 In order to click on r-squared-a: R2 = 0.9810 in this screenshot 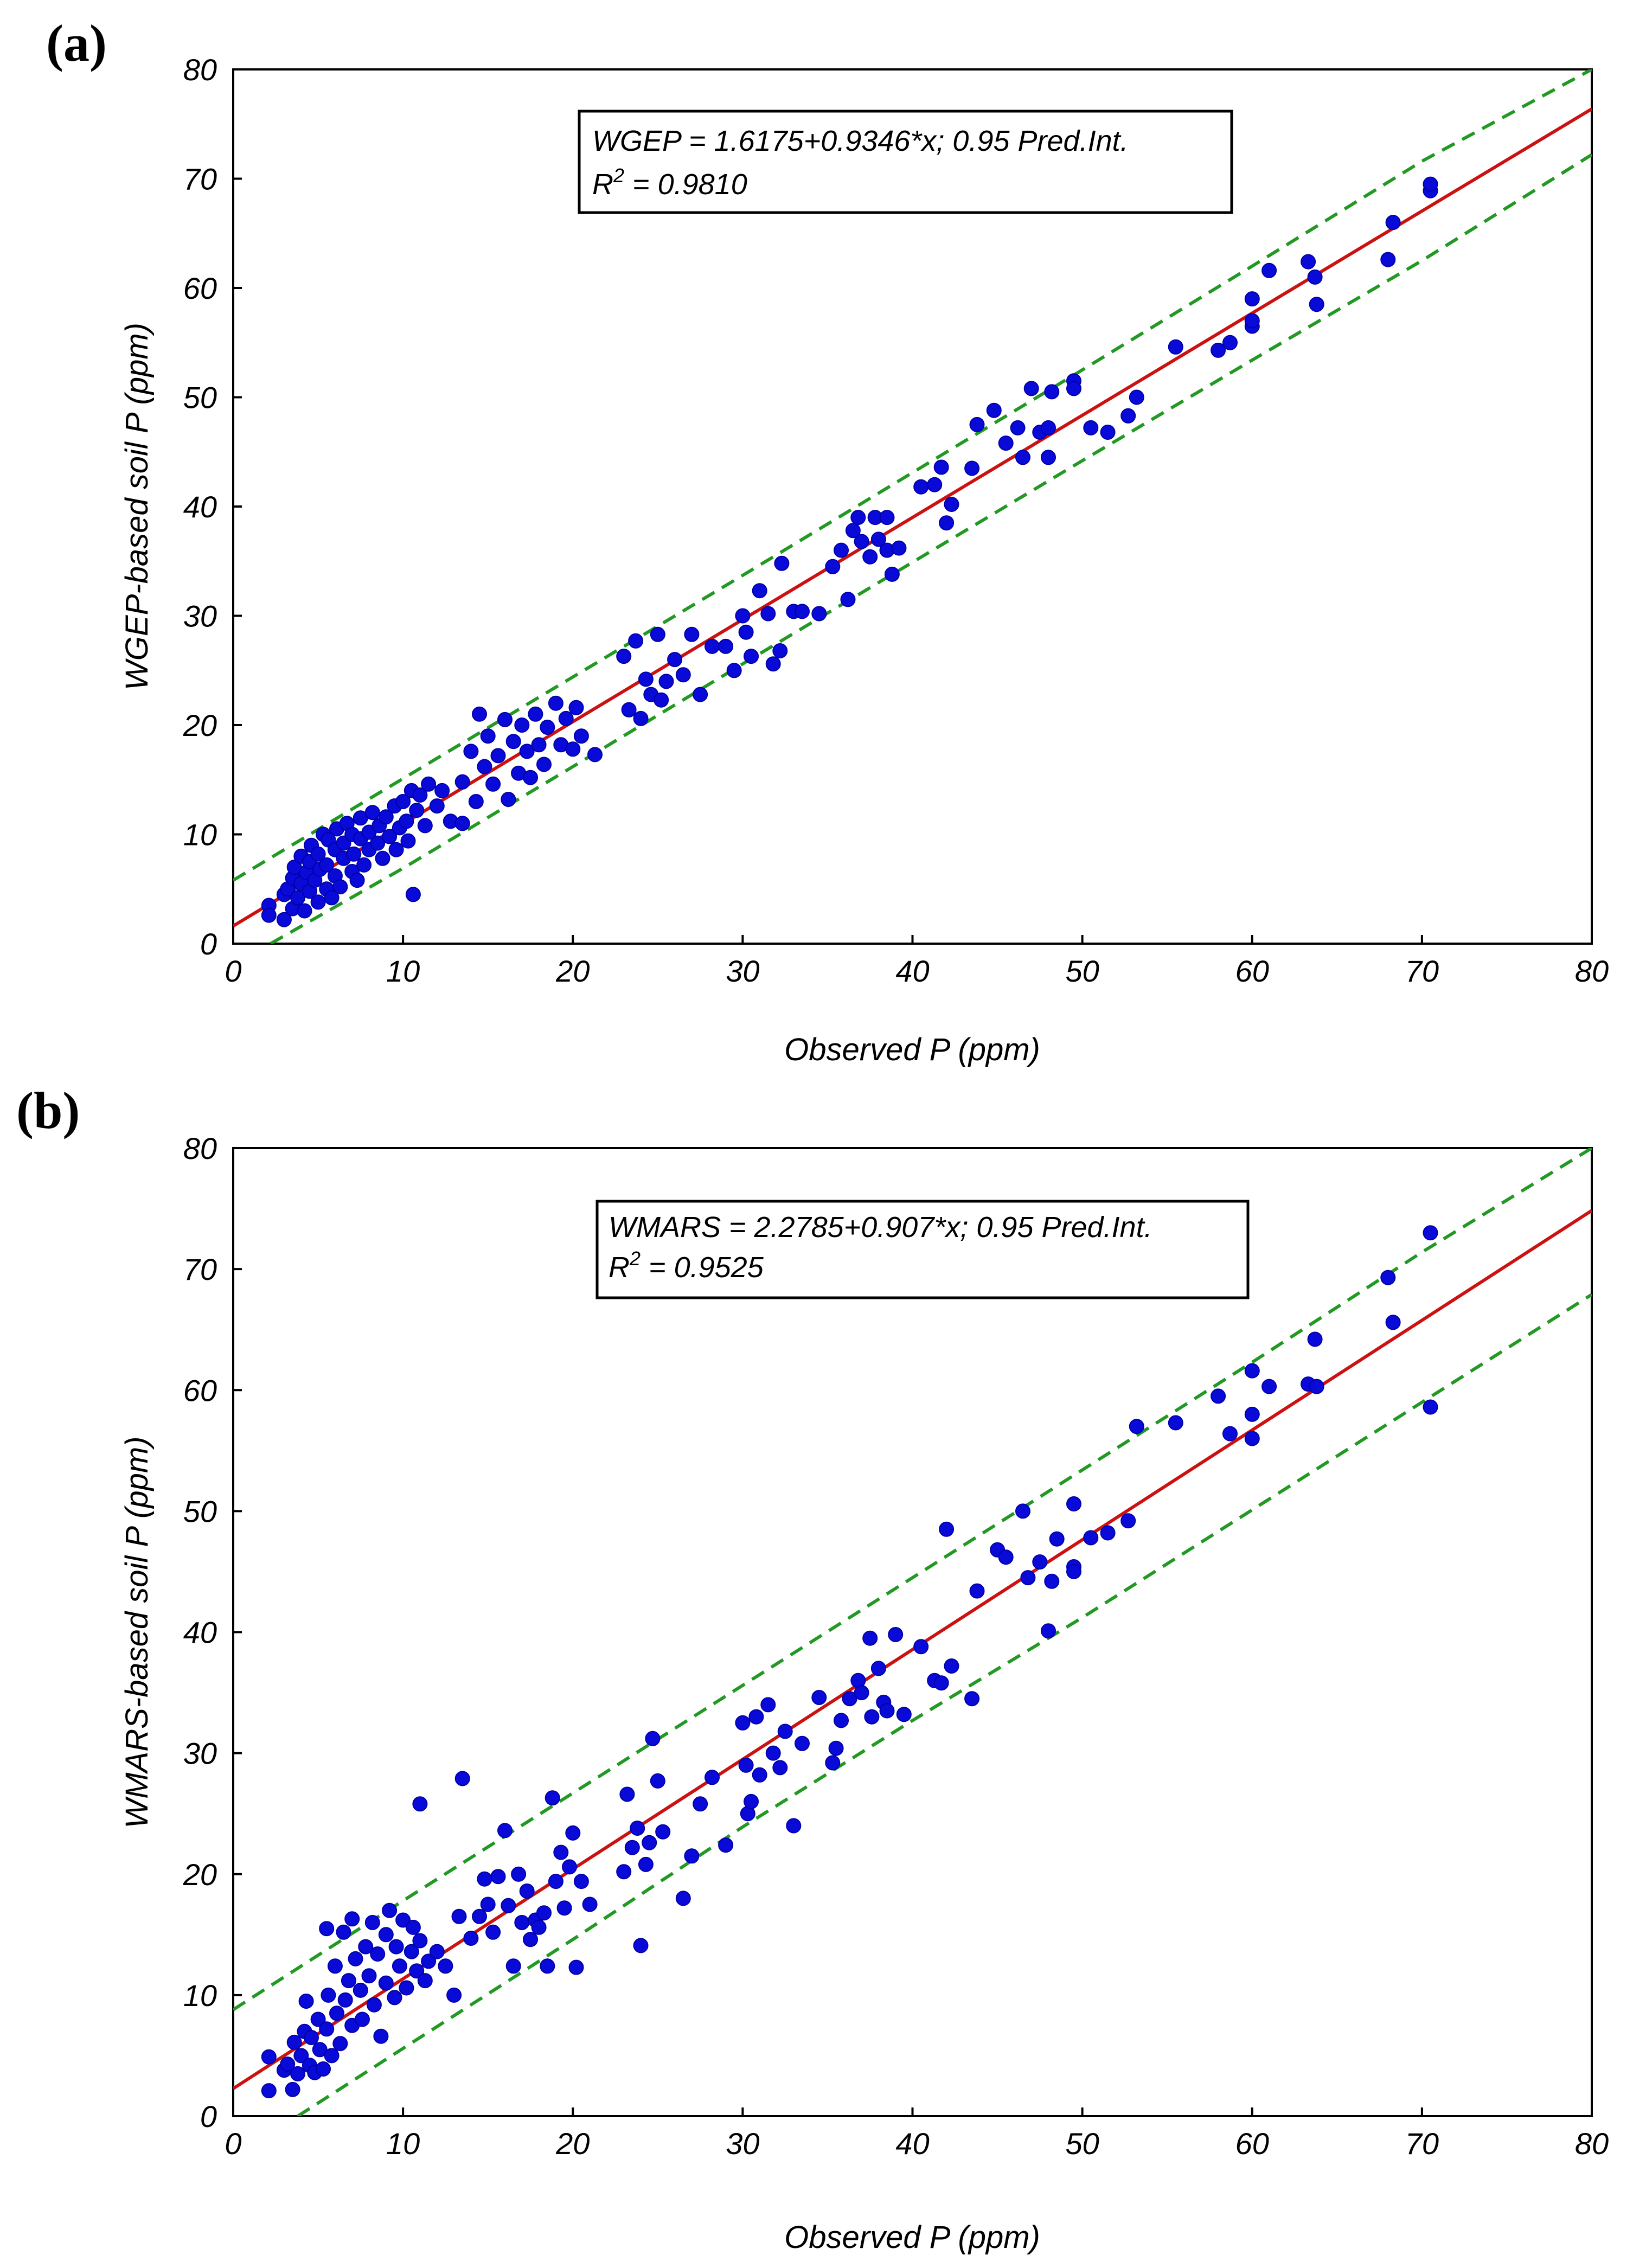, I will do `click(669, 183)`.